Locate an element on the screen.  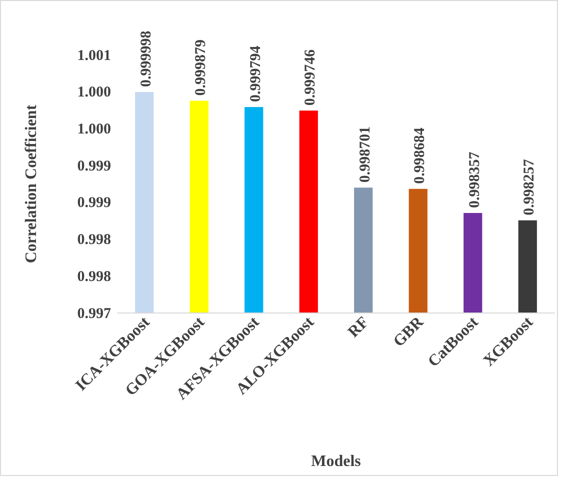
data-label: 0.998684 is located at coordinates (420, 155).